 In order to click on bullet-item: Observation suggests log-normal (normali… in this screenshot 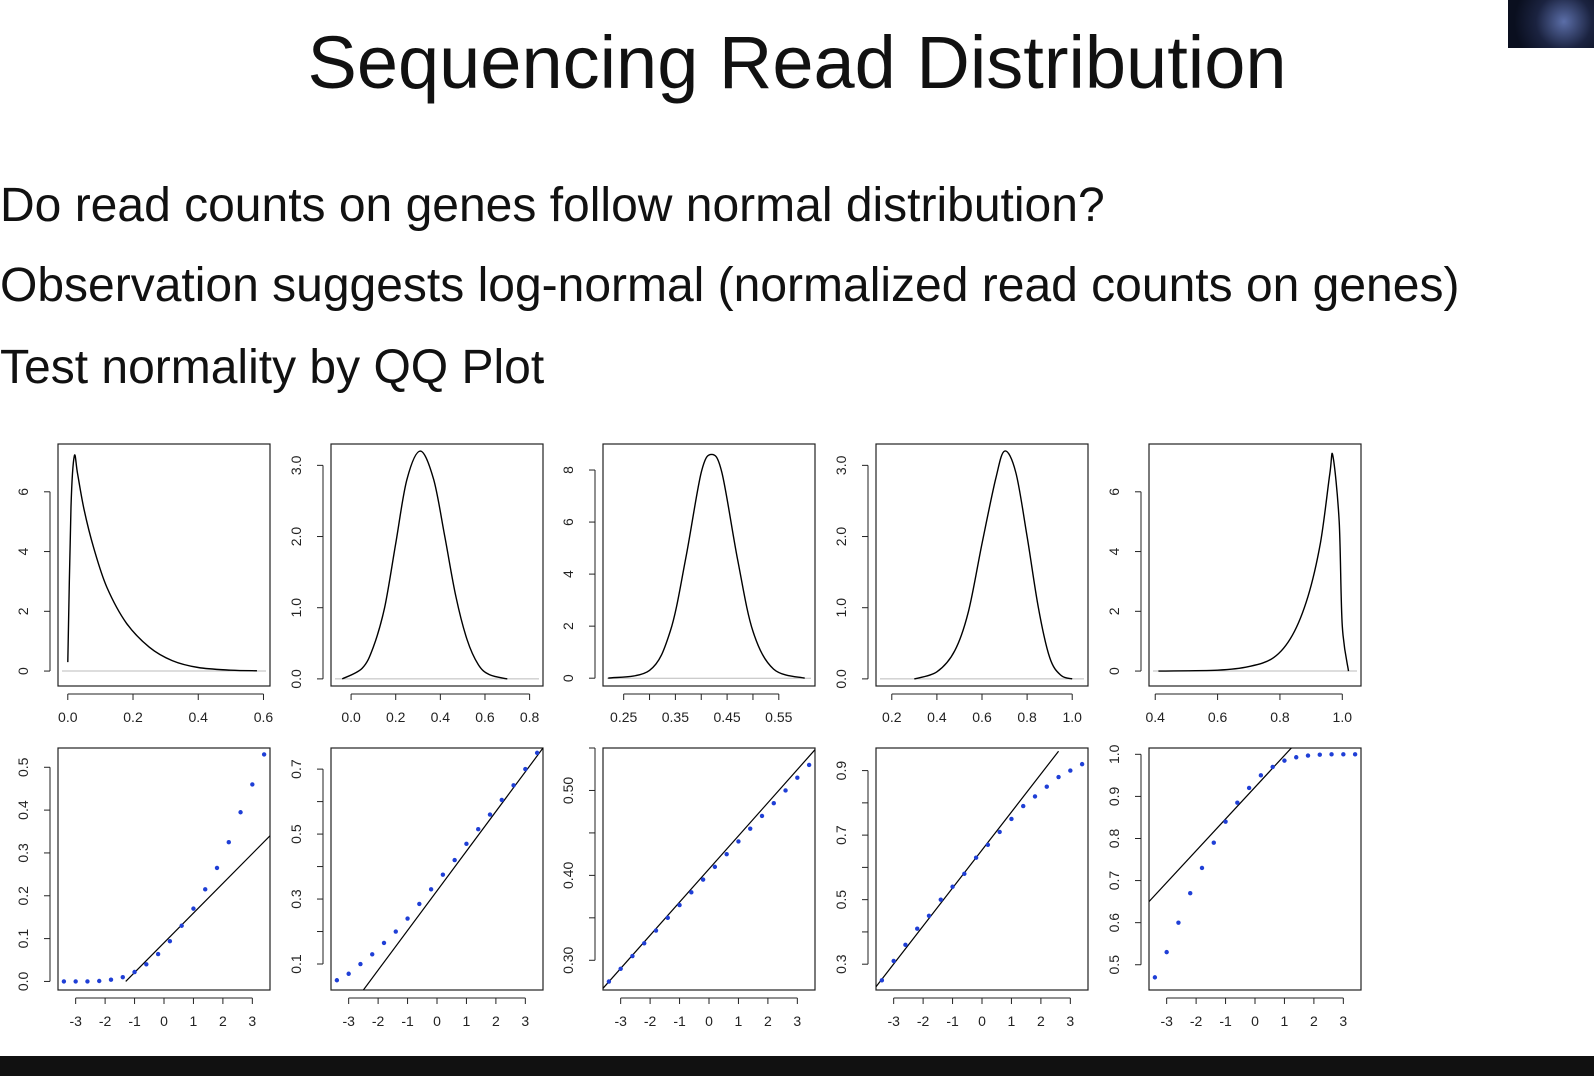, I will do `click(730, 285)`.